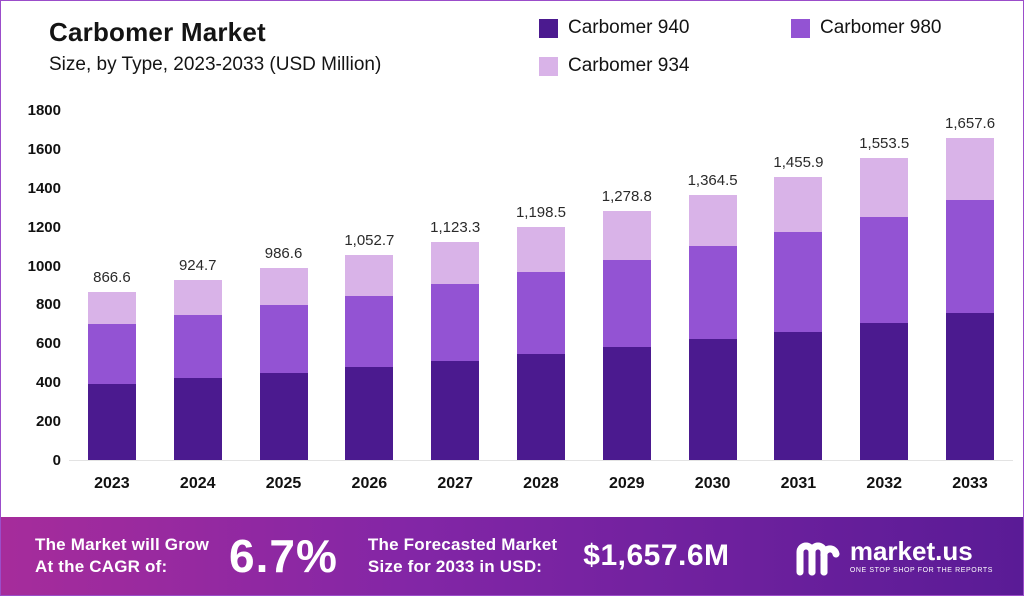 Image resolution: width=1024 pixels, height=596 pixels. What do you see at coordinates (455, 483) in the screenshot?
I see `x-axis-tick-label: 2027` at bounding box center [455, 483].